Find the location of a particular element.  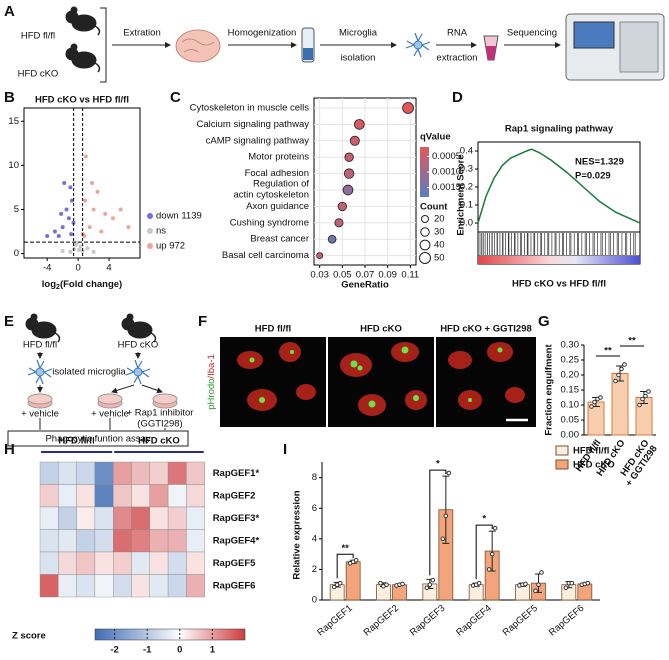

micrograph is located at coordinates (273, 382).